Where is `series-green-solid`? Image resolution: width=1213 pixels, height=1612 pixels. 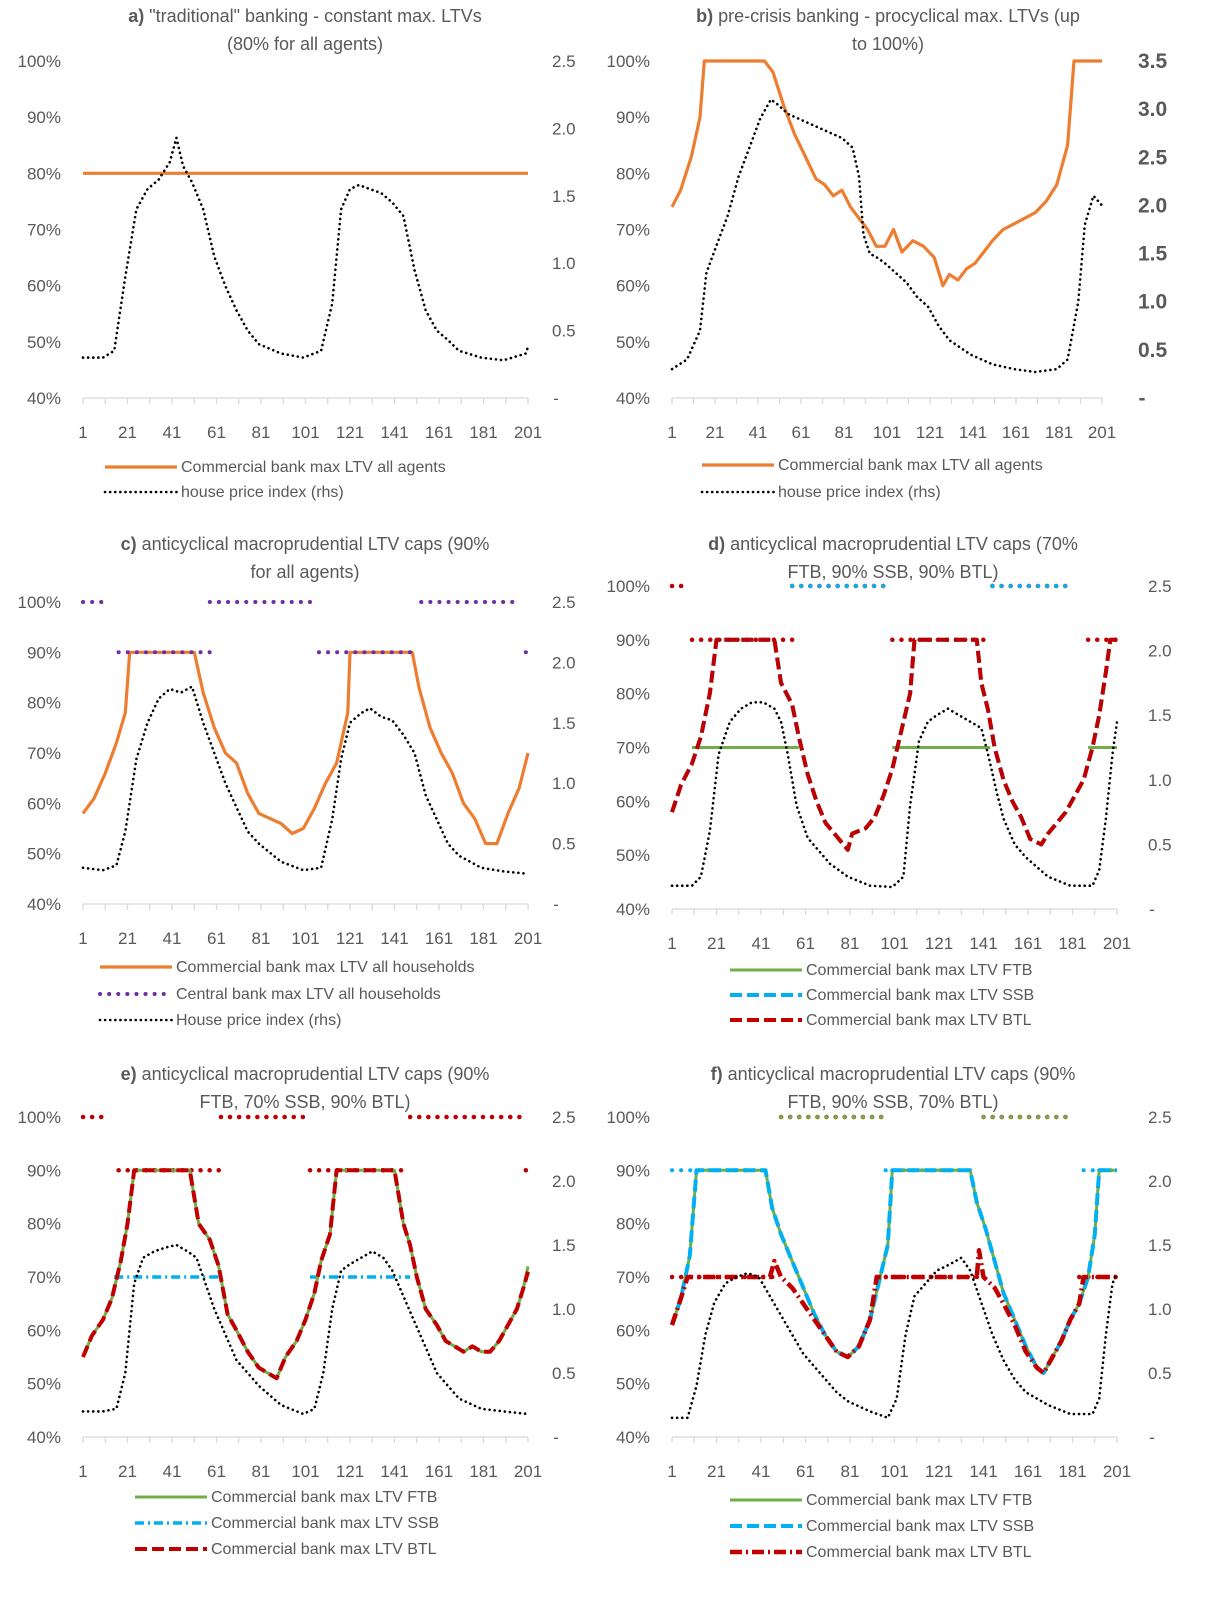
series-green-solid is located at coordinates (893, 1271).